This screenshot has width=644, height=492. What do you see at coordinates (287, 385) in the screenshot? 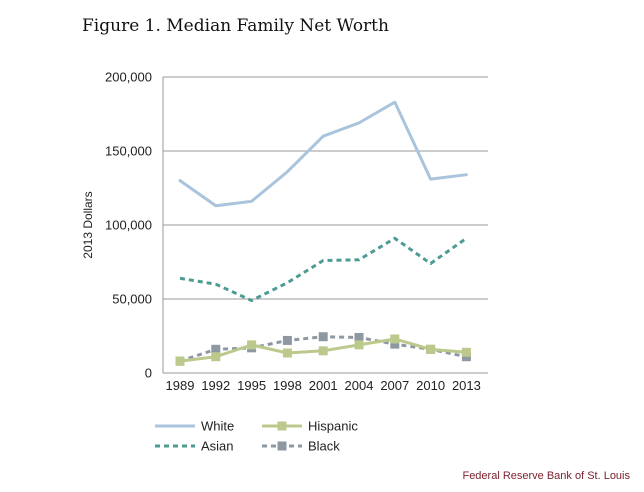
I see `x-tick-label: 1998` at bounding box center [287, 385].